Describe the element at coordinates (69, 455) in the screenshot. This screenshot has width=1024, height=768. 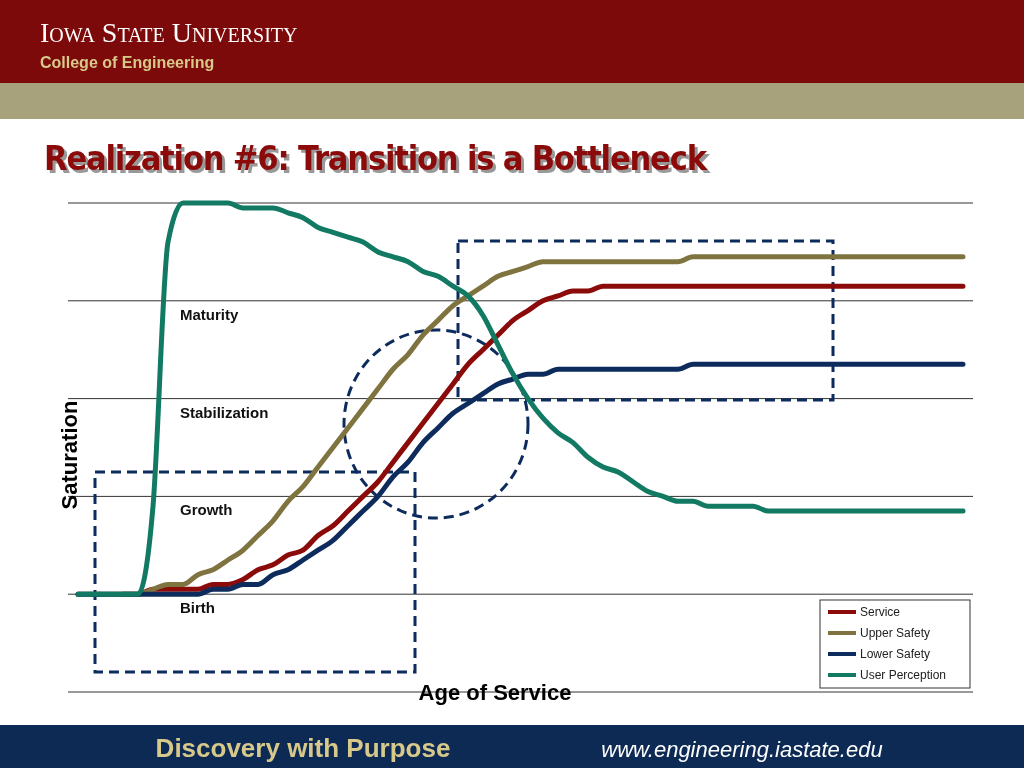
I see `y-axis-title: Saturation` at that location.